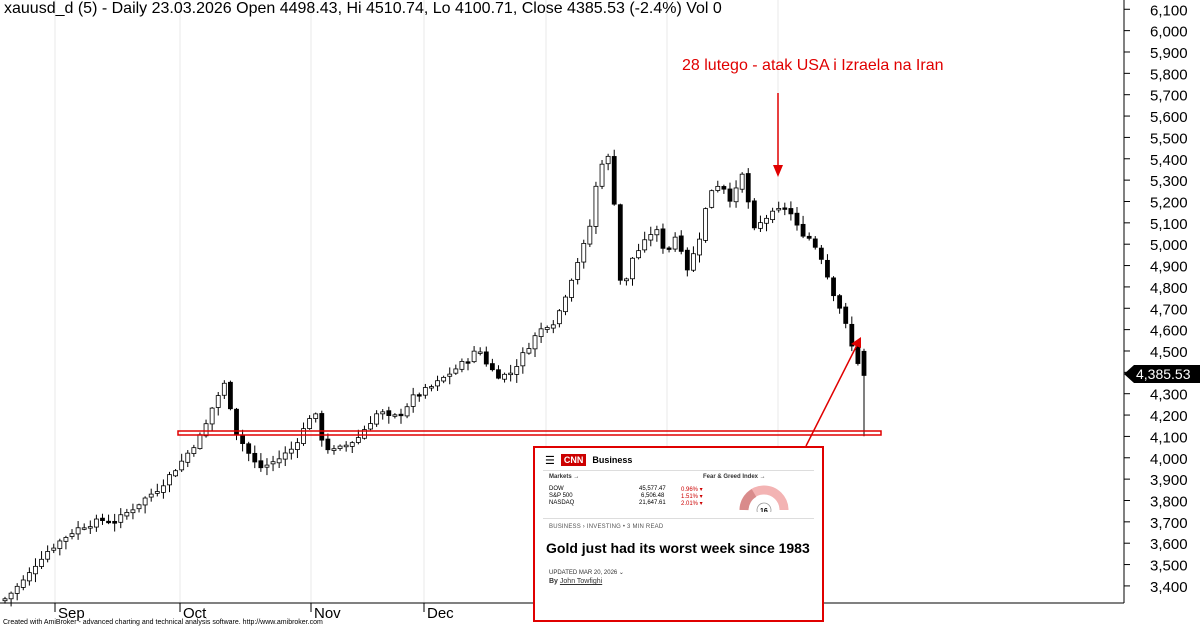 This screenshot has height=629, width=1200. What do you see at coordinates (612, 460) in the screenshot?
I see `cnn-section: Business` at bounding box center [612, 460].